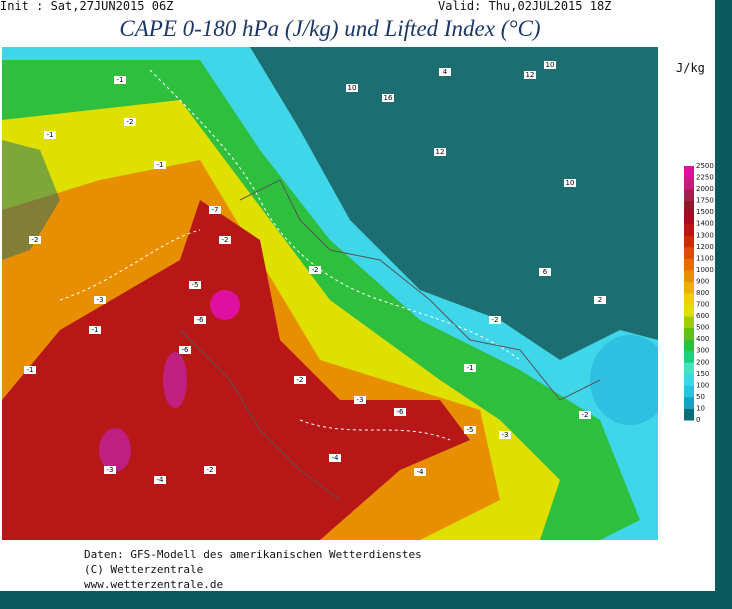  Describe the element at coordinates (702, 328) in the screenshot. I see `colorbar-label: 500` at that location.